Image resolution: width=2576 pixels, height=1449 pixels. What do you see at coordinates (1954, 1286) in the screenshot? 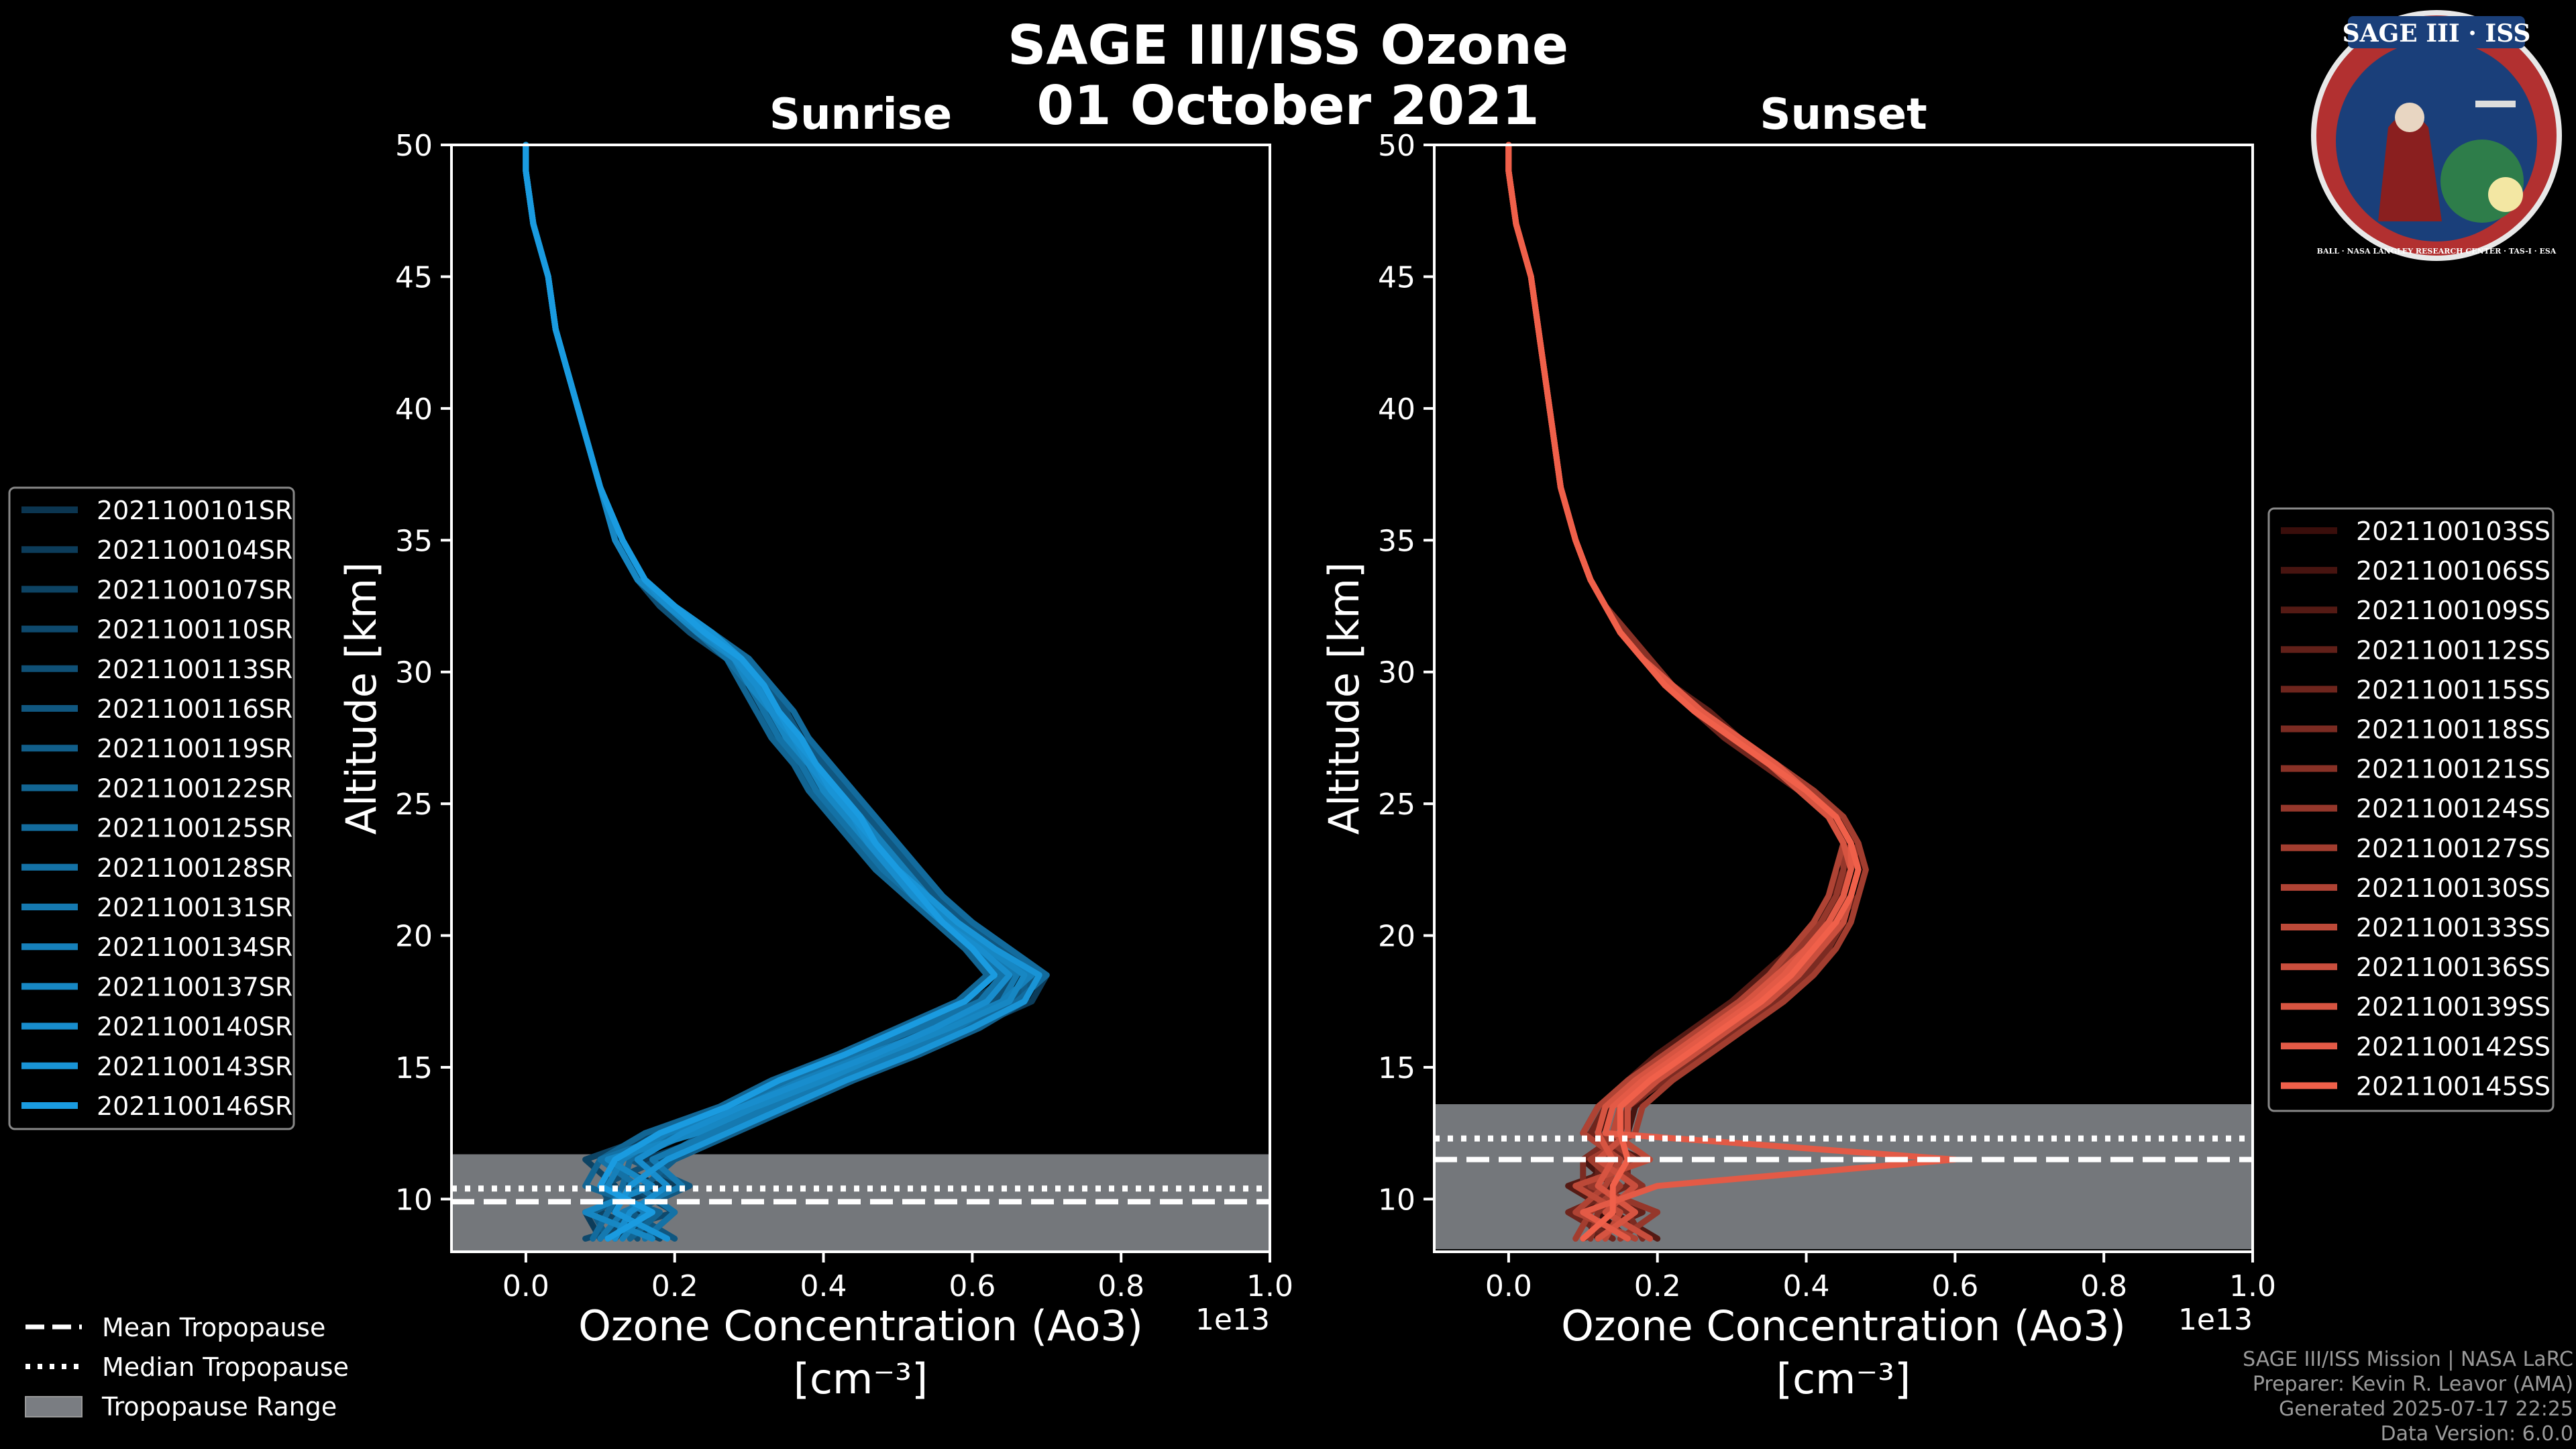
I see `ss-x-tick-label: 0.6` at bounding box center [1954, 1286].